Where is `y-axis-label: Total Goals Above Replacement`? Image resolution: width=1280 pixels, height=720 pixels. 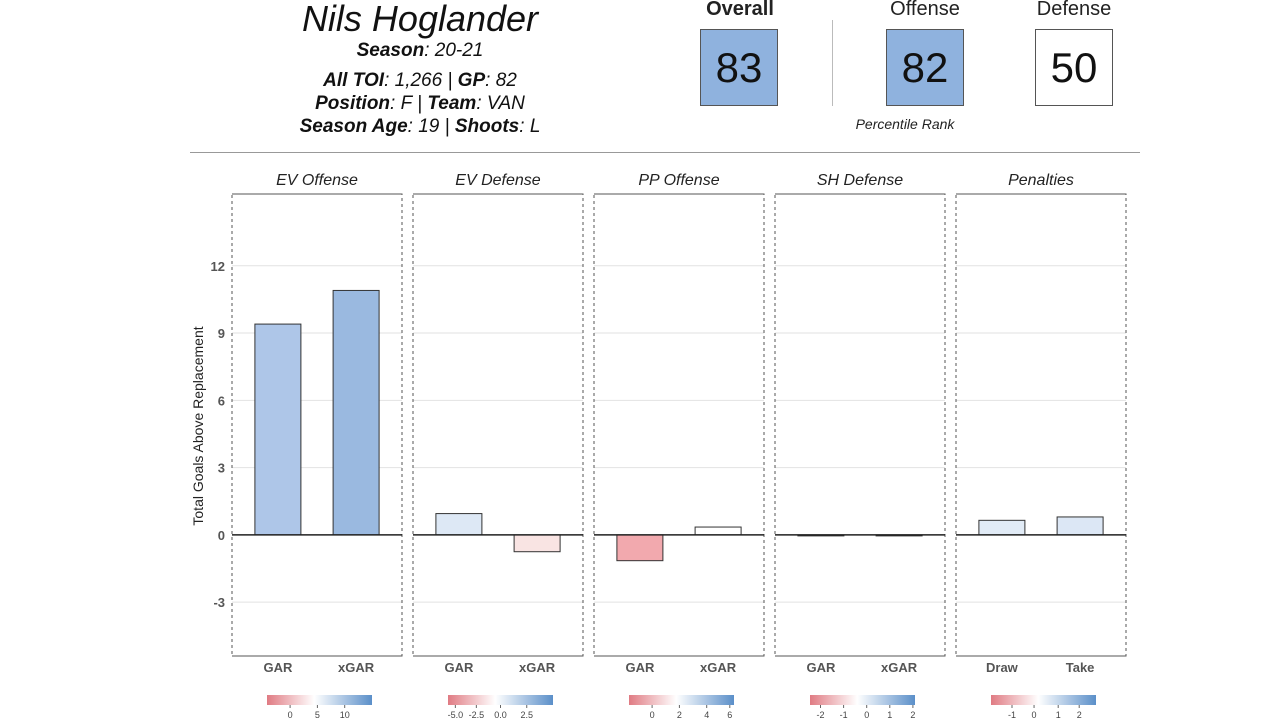 y-axis-label: Total Goals Above Replacement is located at coordinates (198, 425).